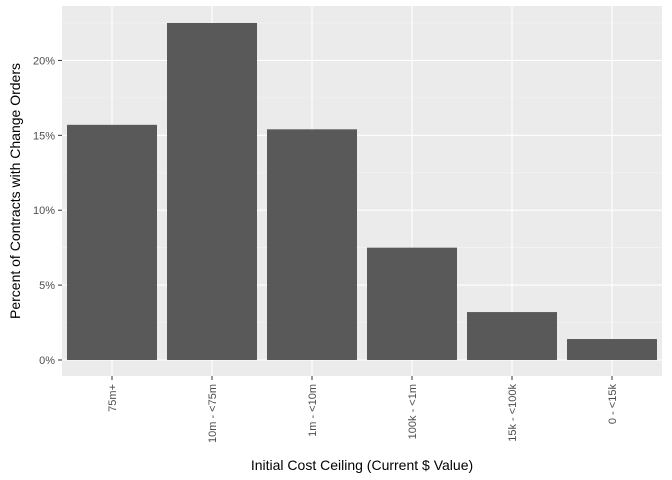 This screenshot has height=480, width=672. I want to click on y-axis-title: Percent of Contracts with Change Orders, so click(15, 191).